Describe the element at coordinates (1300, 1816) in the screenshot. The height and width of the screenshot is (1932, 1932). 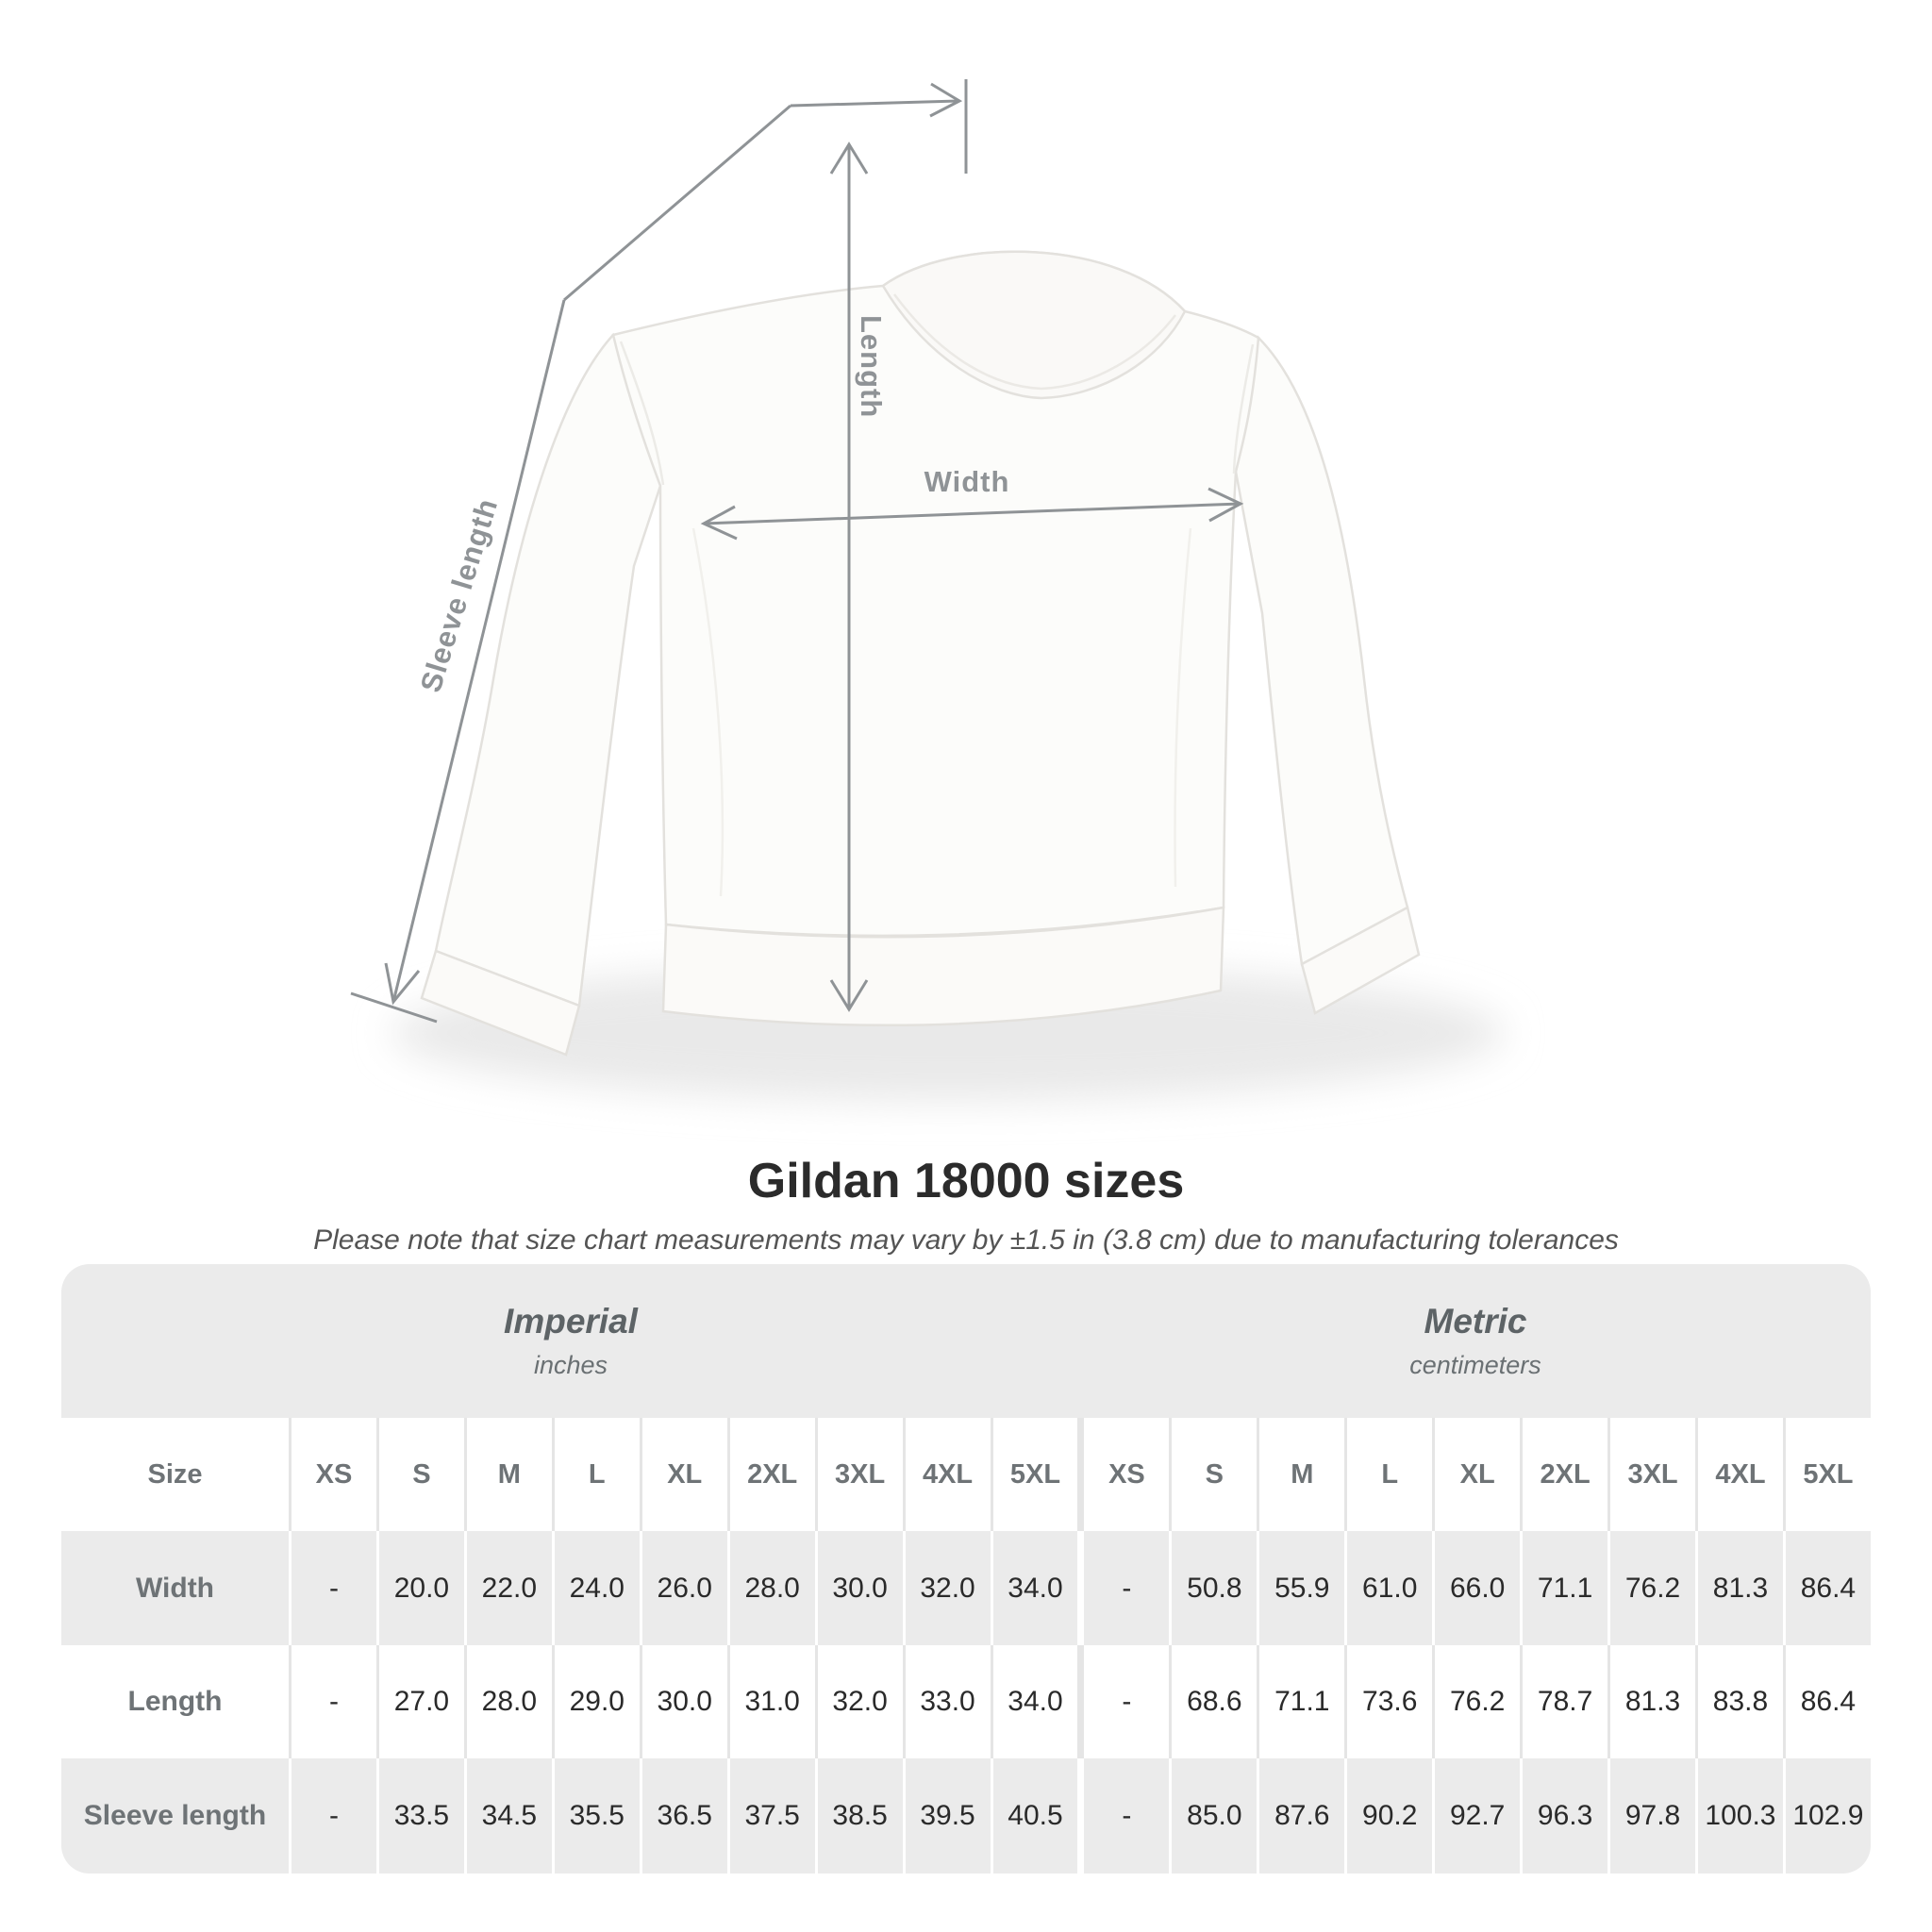
I see `value-cell: 87.6` at that location.